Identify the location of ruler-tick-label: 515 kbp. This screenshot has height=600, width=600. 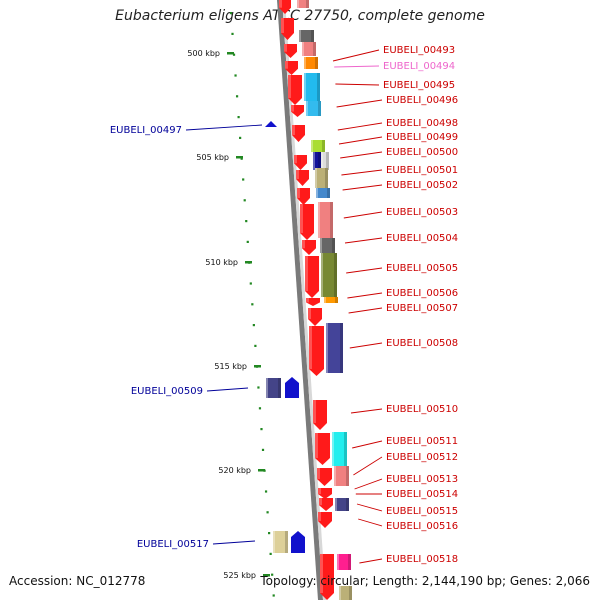
(230, 366).